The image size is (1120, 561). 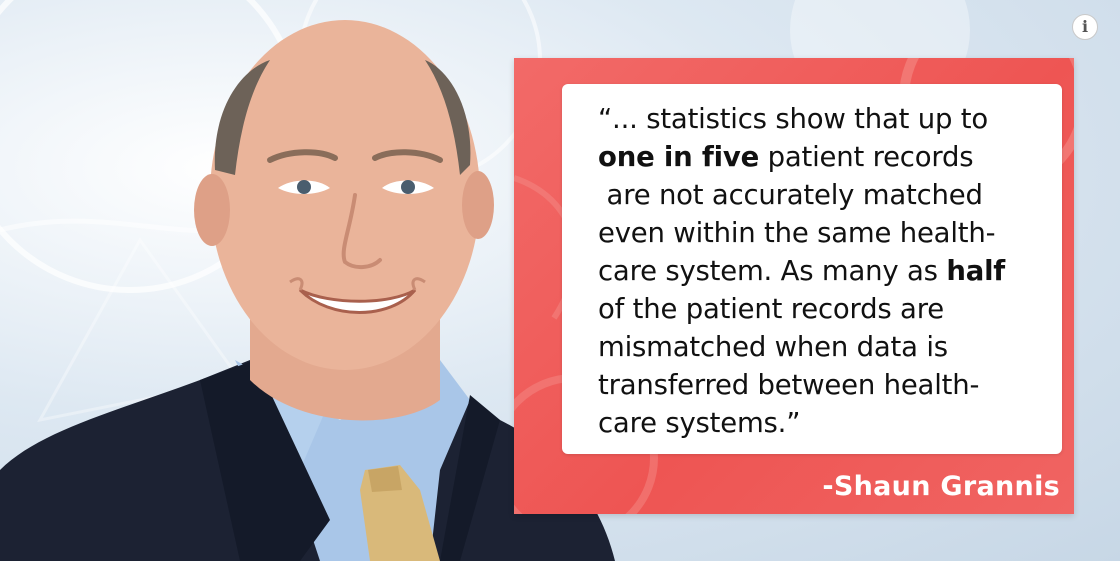 What do you see at coordinates (941, 486) in the screenshot?
I see `quote-attribution: -Shaun Grannis` at bounding box center [941, 486].